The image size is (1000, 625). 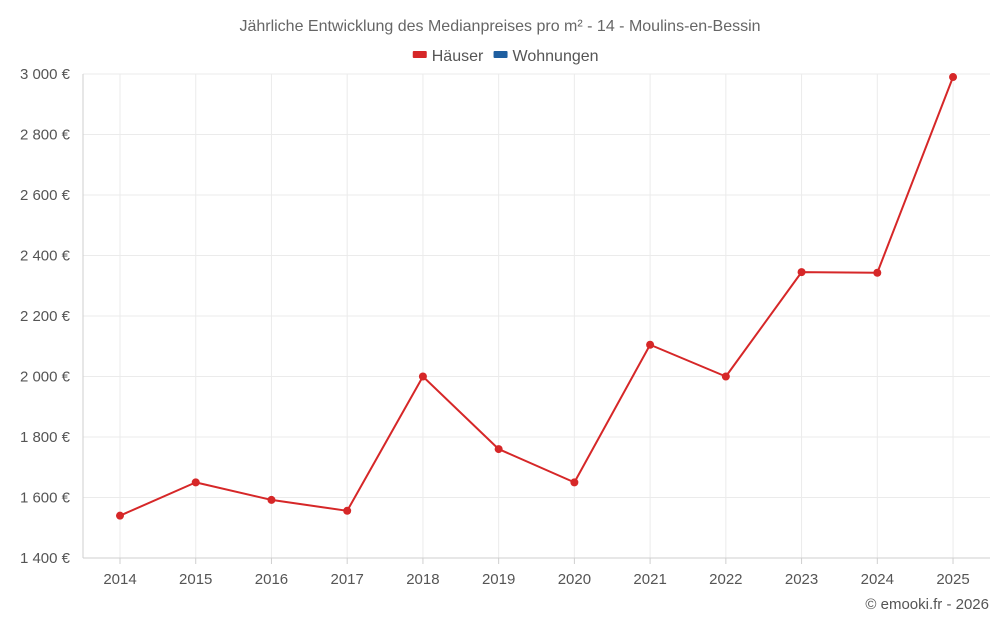 I want to click on legend-label: Wohnungen, so click(x=556, y=56).